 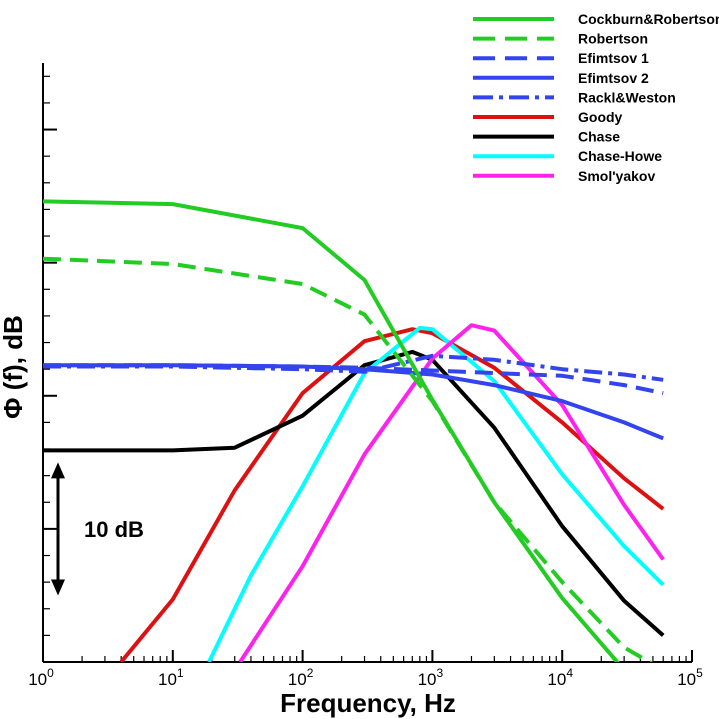 I want to click on legend-label-4: Rackl&Weston, so click(x=627, y=97).